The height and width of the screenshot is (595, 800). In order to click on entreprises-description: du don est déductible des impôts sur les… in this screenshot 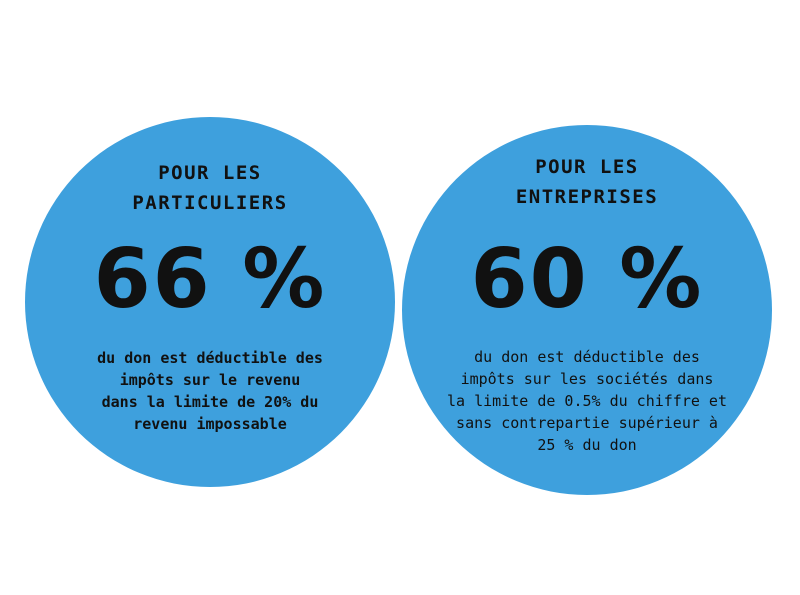, I will do `click(587, 401)`.